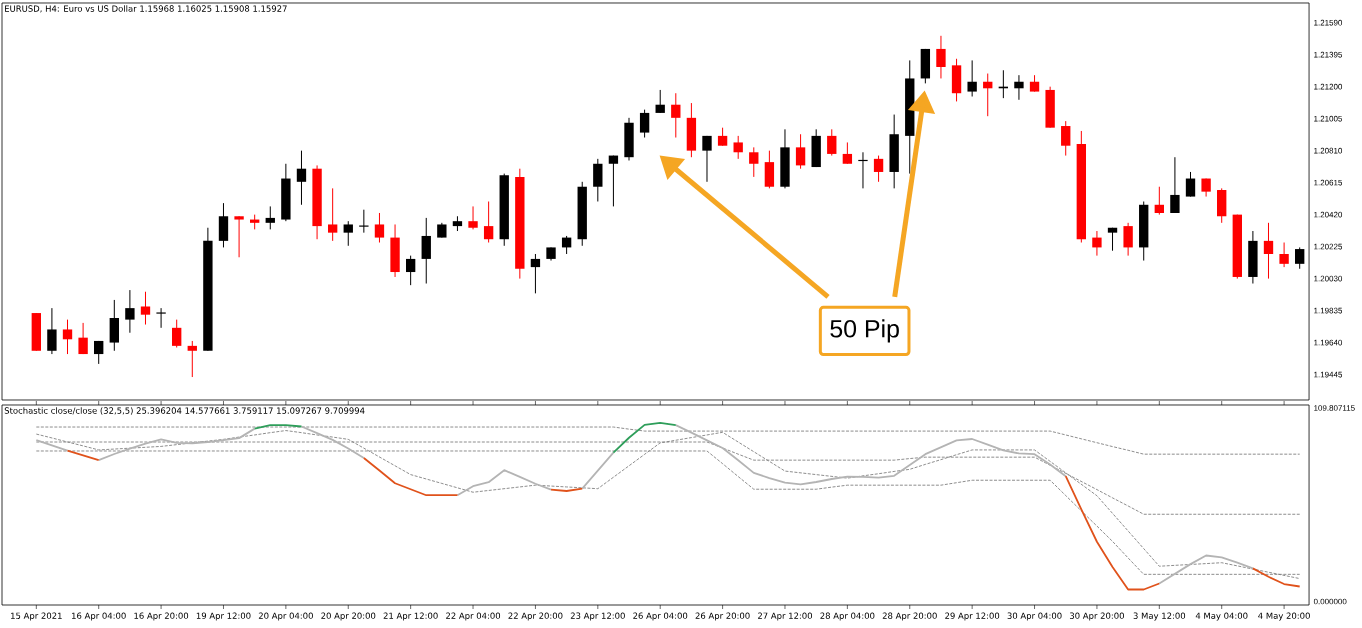 The height and width of the screenshot is (628, 1362). Describe the element at coordinates (1096, 616) in the screenshot. I see `x-tick-label: 30 Apr 20:00` at that location.